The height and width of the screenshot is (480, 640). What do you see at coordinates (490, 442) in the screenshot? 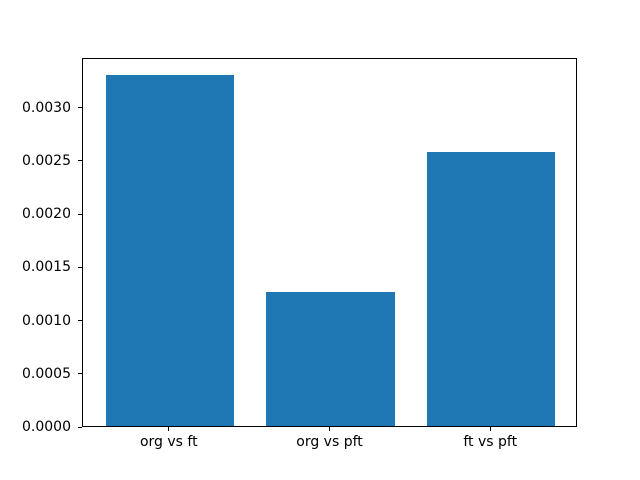
I see `x-tick-label: ft vs pft` at bounding box center [490, 442].